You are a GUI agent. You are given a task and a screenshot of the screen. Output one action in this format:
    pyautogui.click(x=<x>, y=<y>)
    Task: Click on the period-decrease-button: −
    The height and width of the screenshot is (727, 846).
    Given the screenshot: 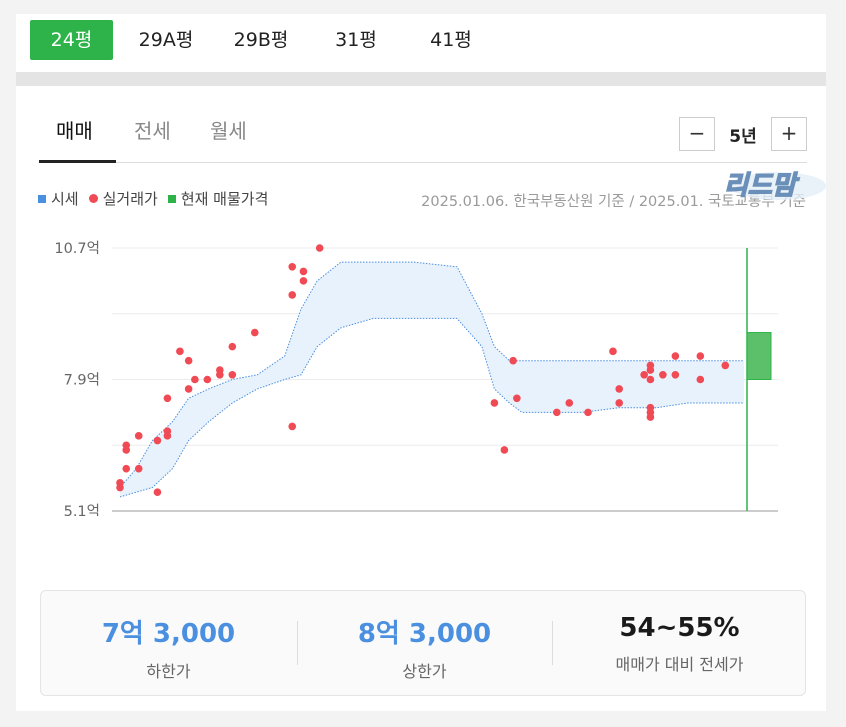 What is the action you would take?
    pyautogui.click(x=697, y=134)
    